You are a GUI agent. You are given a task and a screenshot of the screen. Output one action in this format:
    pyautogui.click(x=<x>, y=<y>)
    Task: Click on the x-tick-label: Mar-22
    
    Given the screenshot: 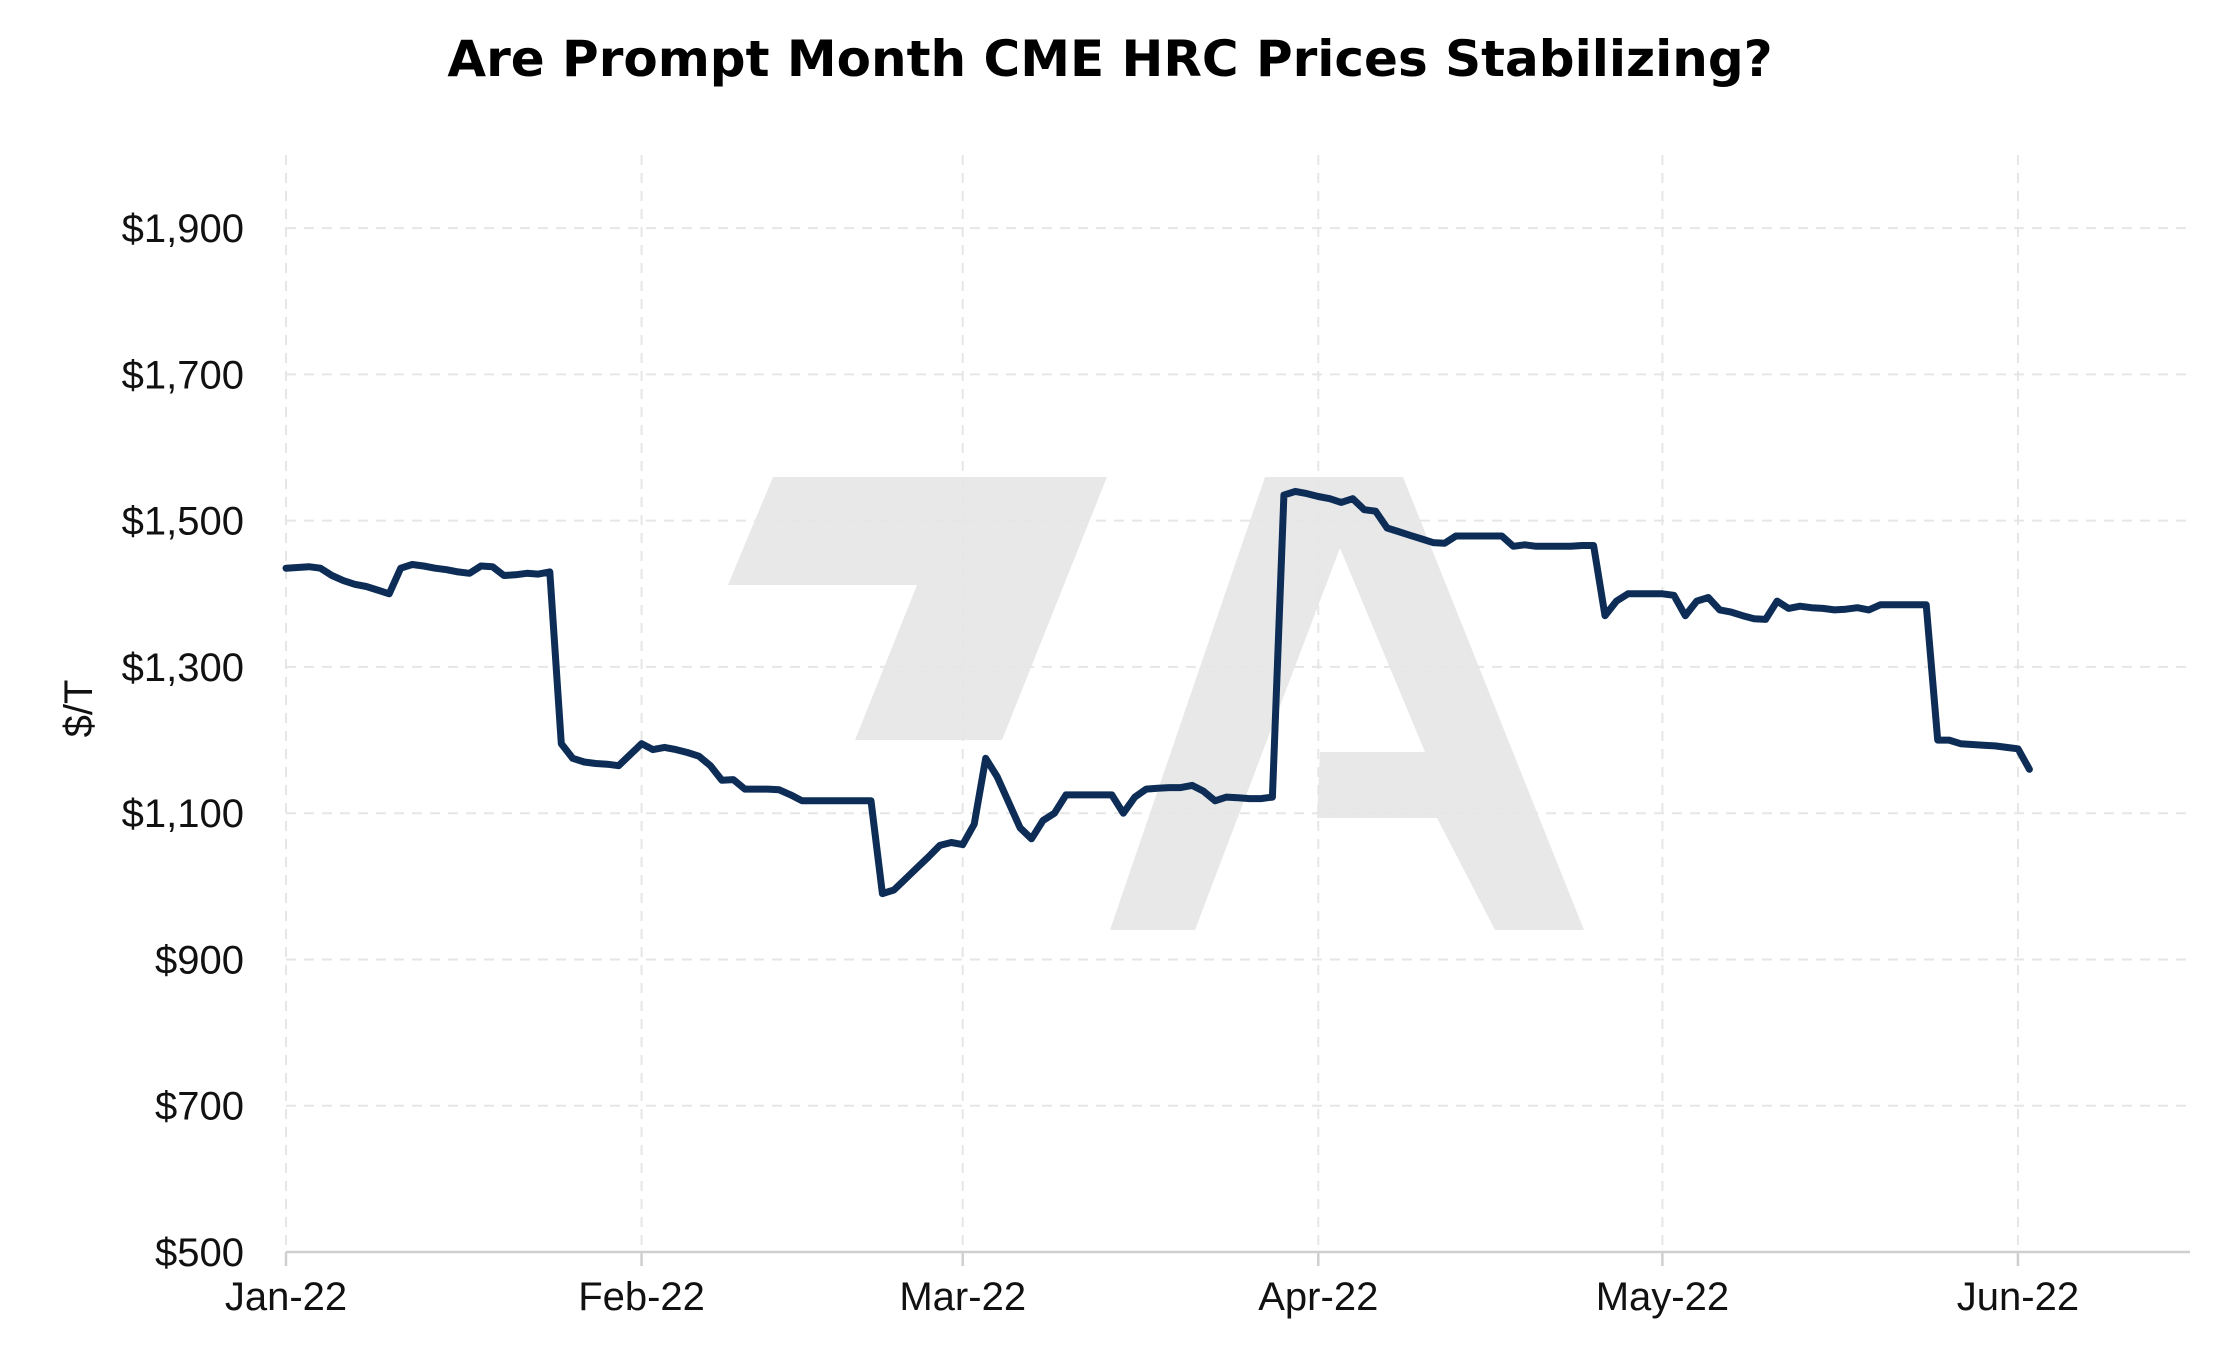 What is the action you would take?
    pyautogui.click(x=962, y=1297)
    